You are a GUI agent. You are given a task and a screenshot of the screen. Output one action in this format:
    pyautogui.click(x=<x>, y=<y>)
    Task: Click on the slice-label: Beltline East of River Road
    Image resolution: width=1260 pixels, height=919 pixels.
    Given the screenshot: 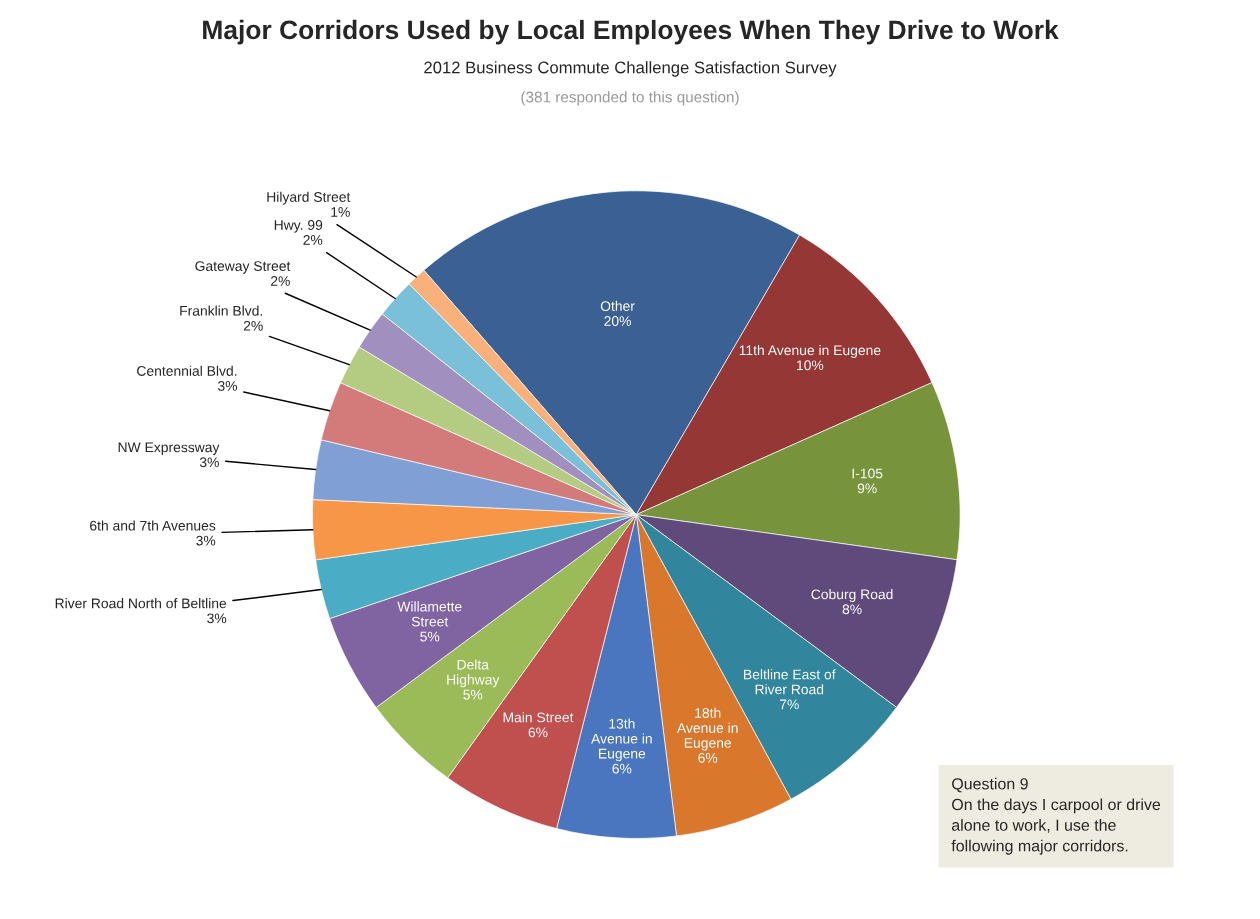 What is the action you would take?
    pyautogui.click(x=790, y=682)
    